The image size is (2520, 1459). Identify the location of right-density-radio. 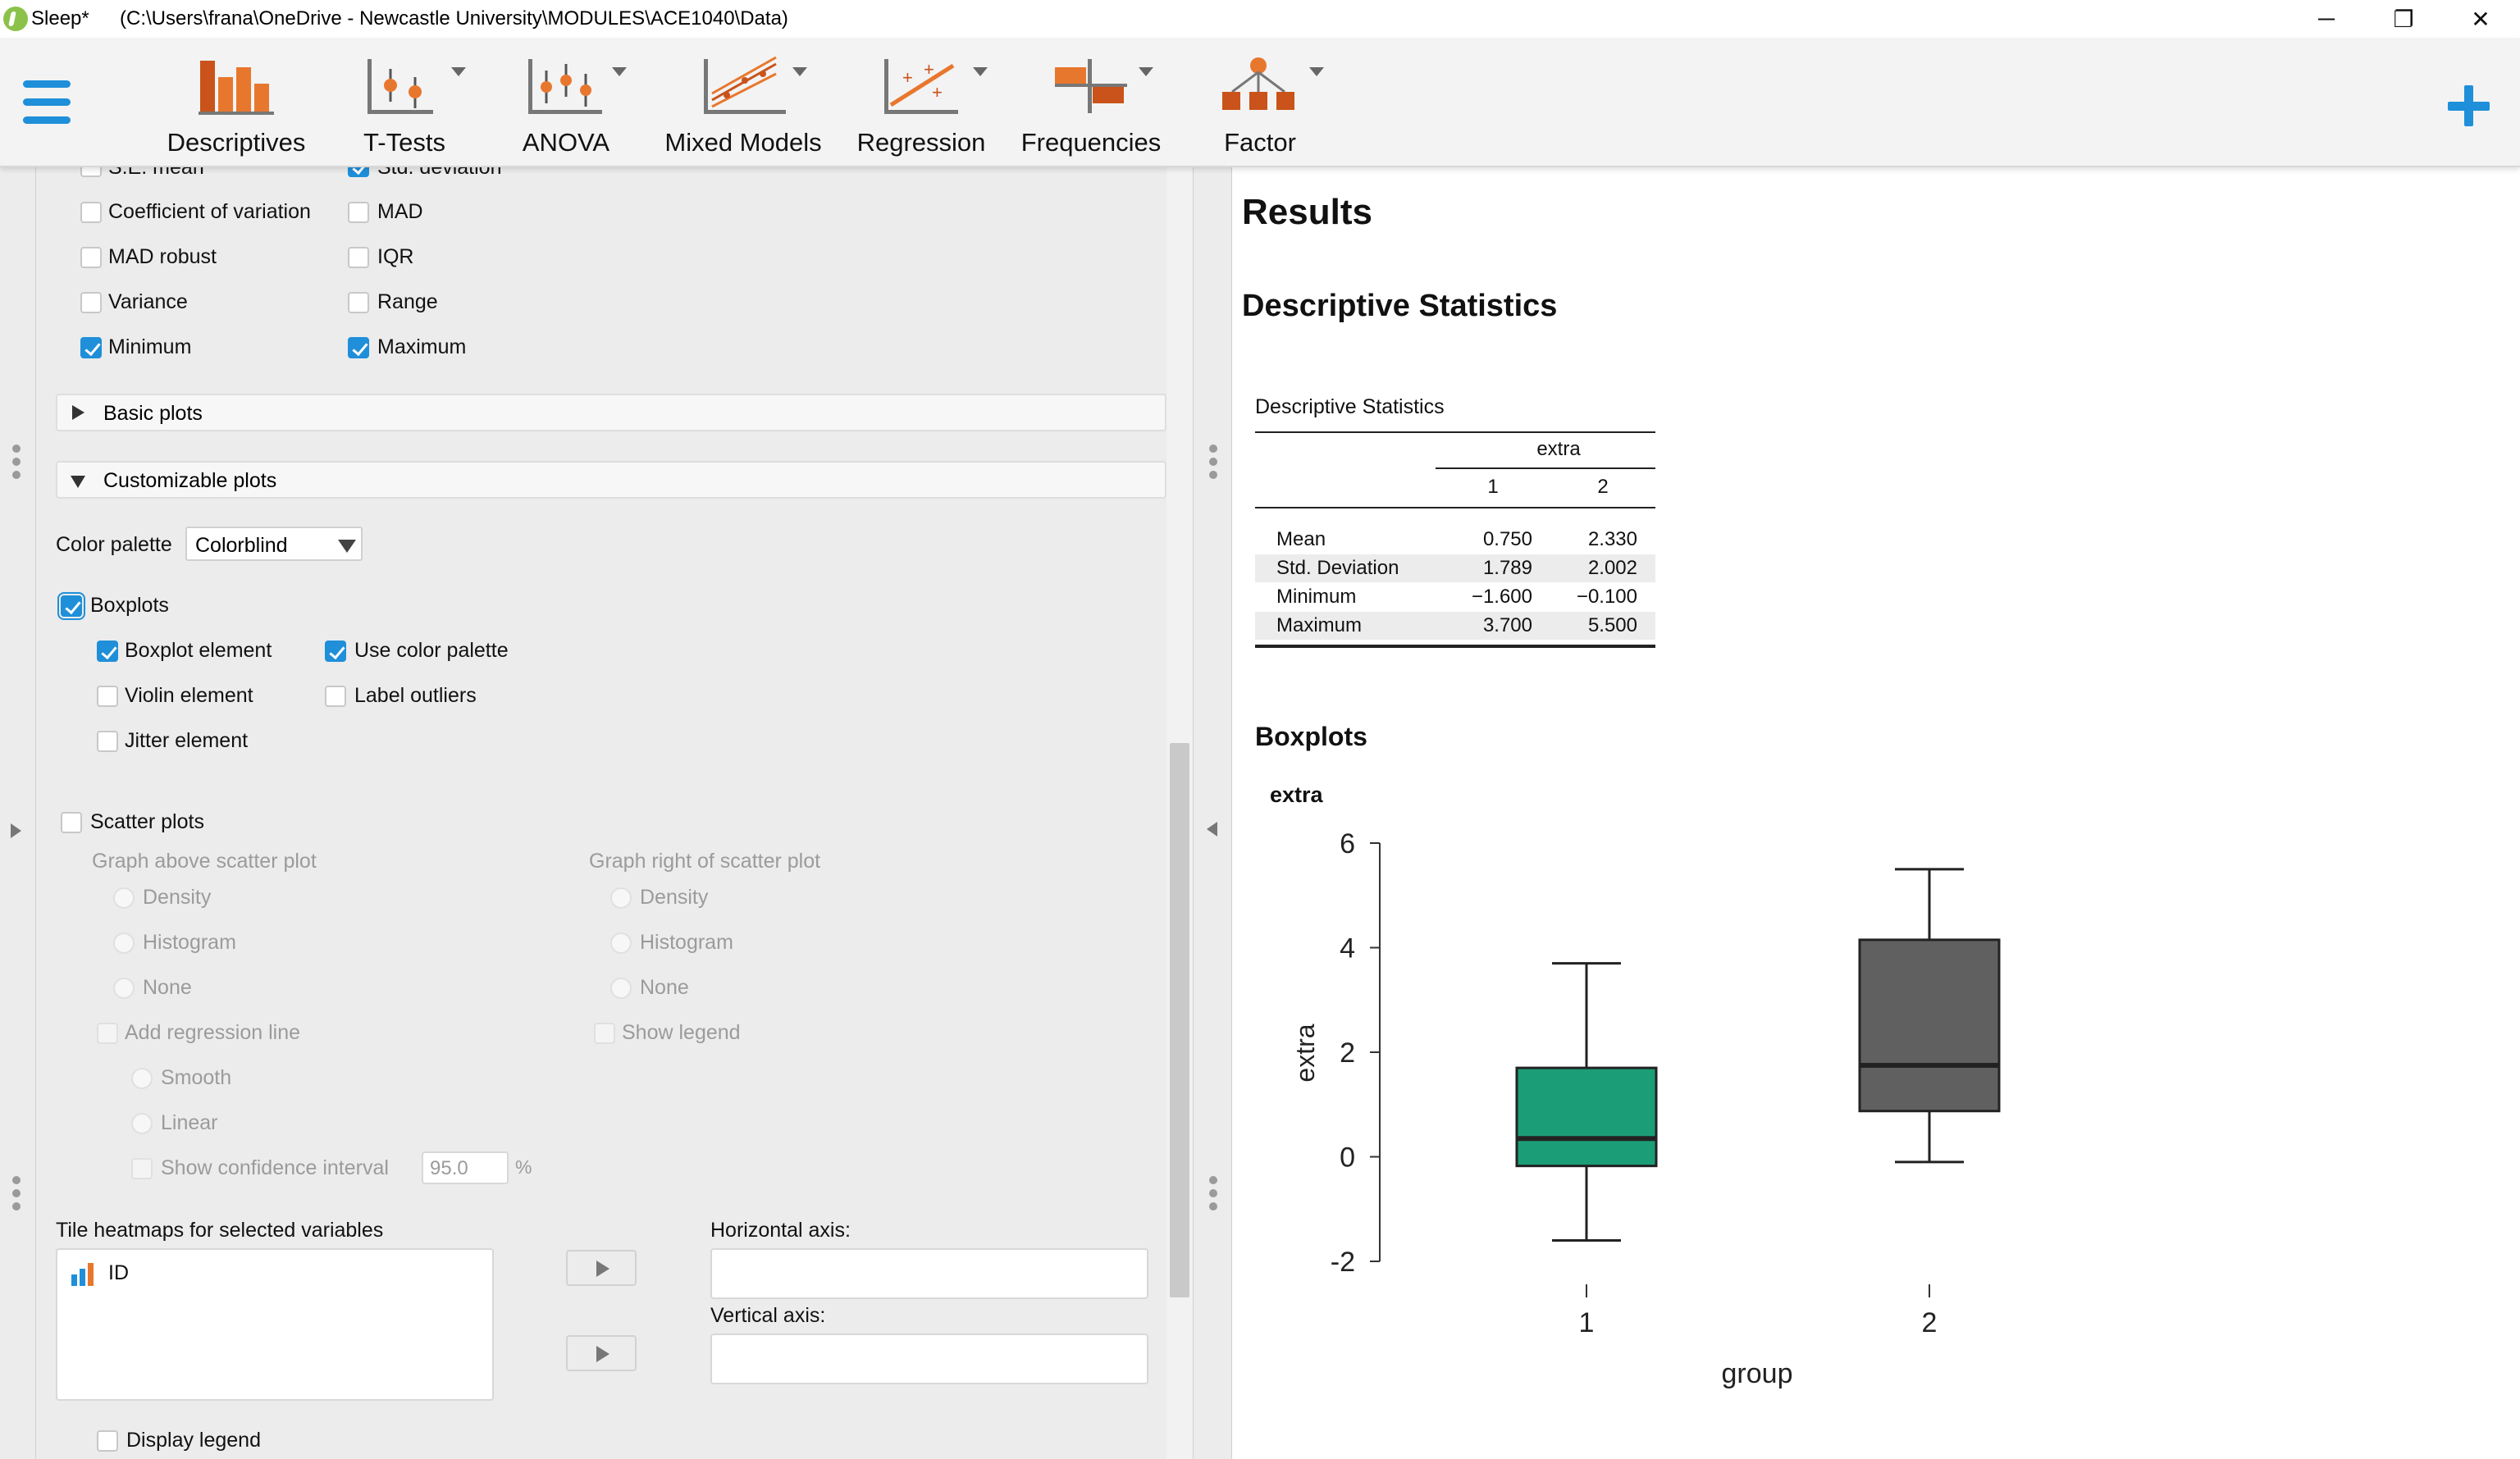
(621, 898).